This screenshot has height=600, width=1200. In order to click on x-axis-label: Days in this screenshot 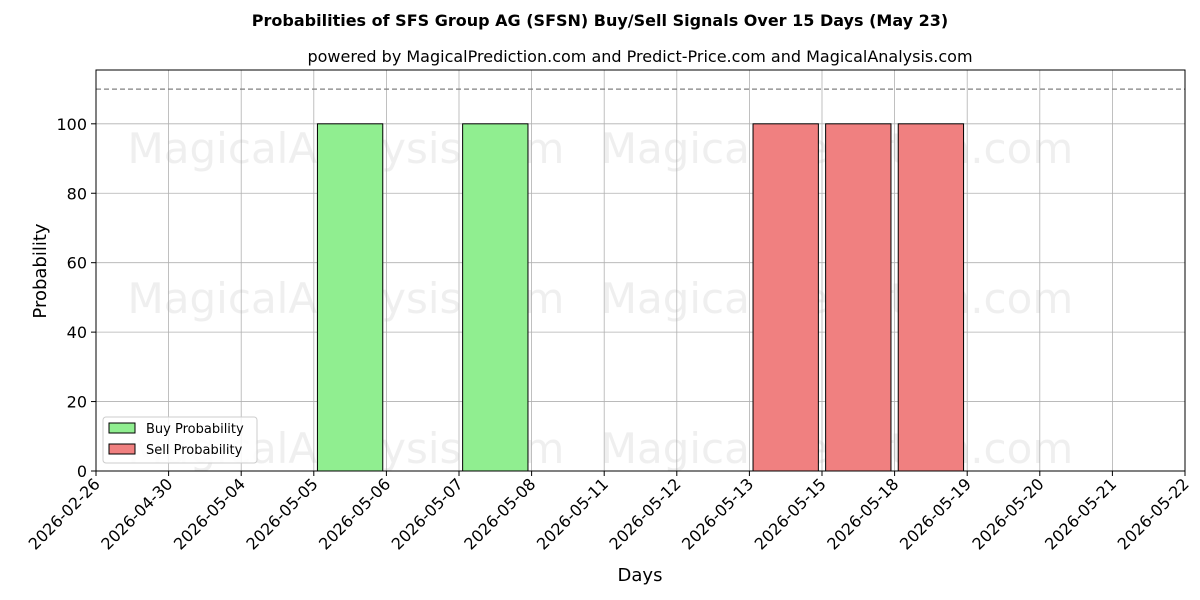, I will do `click(640, 575)`.